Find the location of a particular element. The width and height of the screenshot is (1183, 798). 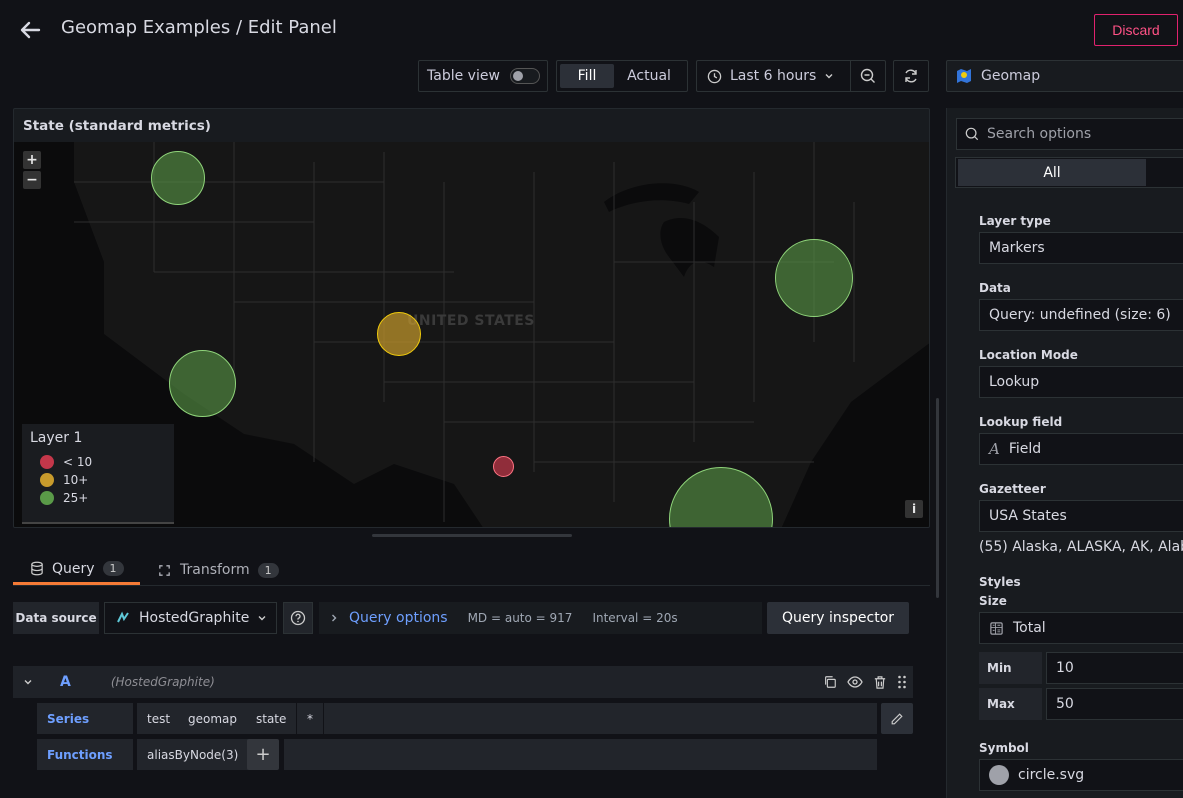

pencil-icon is located at coordinates (897, 719).